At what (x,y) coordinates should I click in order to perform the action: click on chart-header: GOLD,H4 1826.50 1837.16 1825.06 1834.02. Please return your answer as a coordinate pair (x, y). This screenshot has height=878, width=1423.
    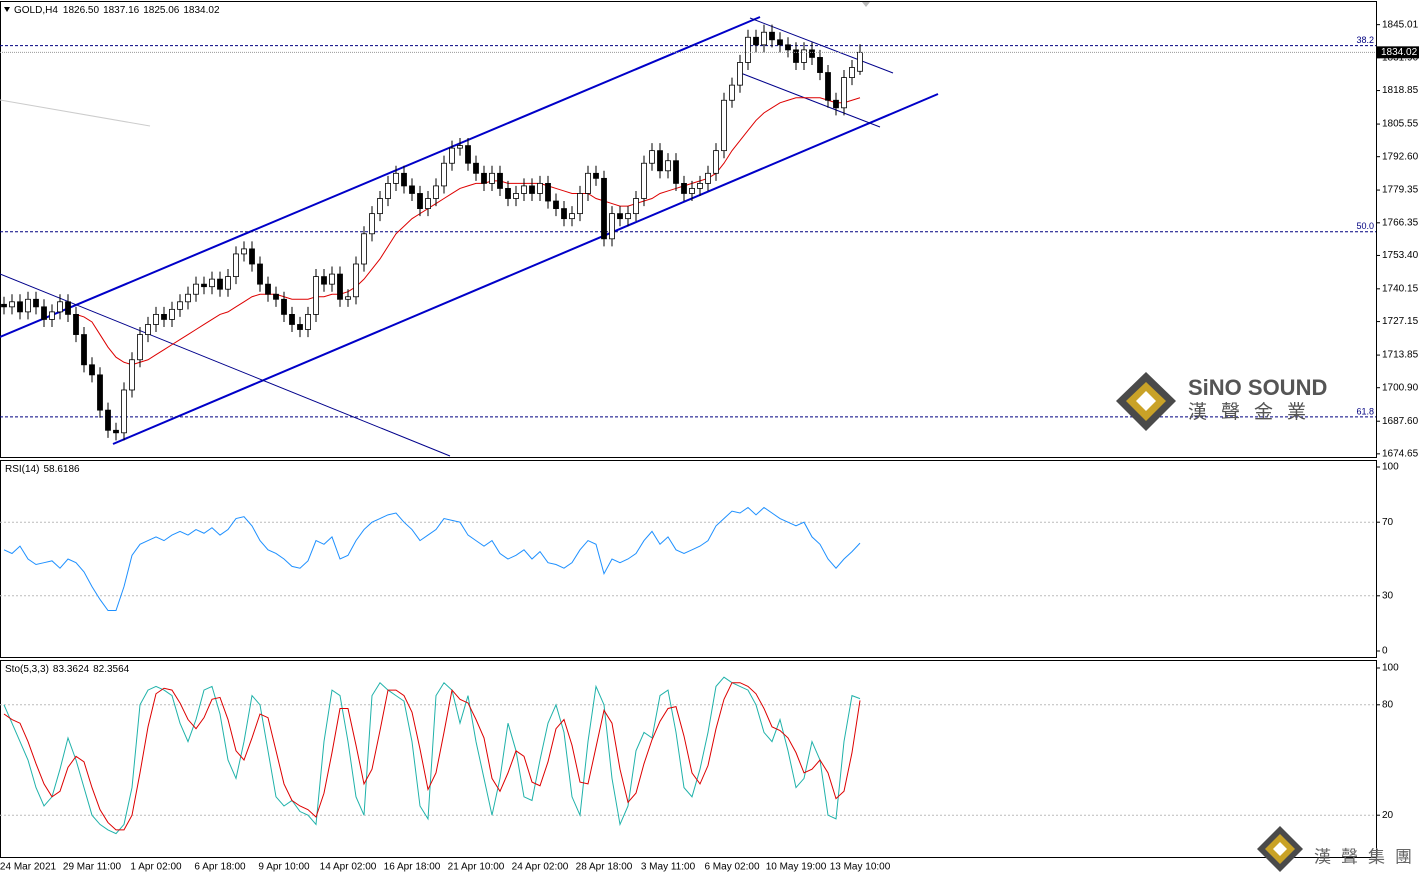
    Looking at the image, I should click on (117, 10).